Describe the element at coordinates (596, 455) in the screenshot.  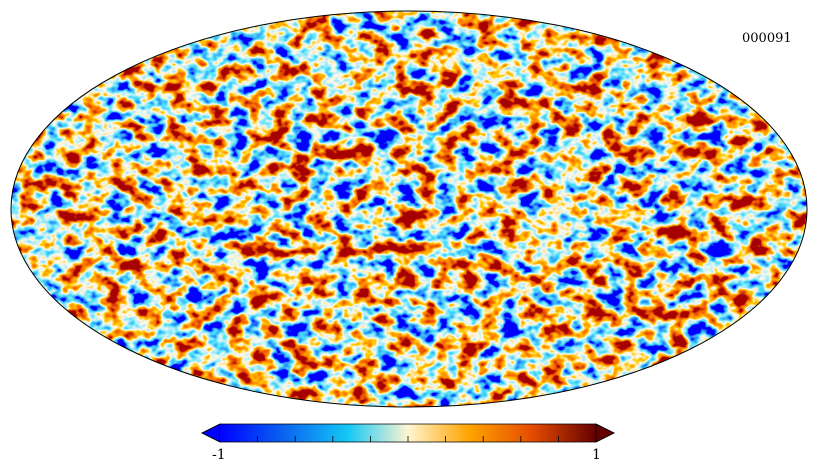
I see `colorbar-max-label: 1` at that location.